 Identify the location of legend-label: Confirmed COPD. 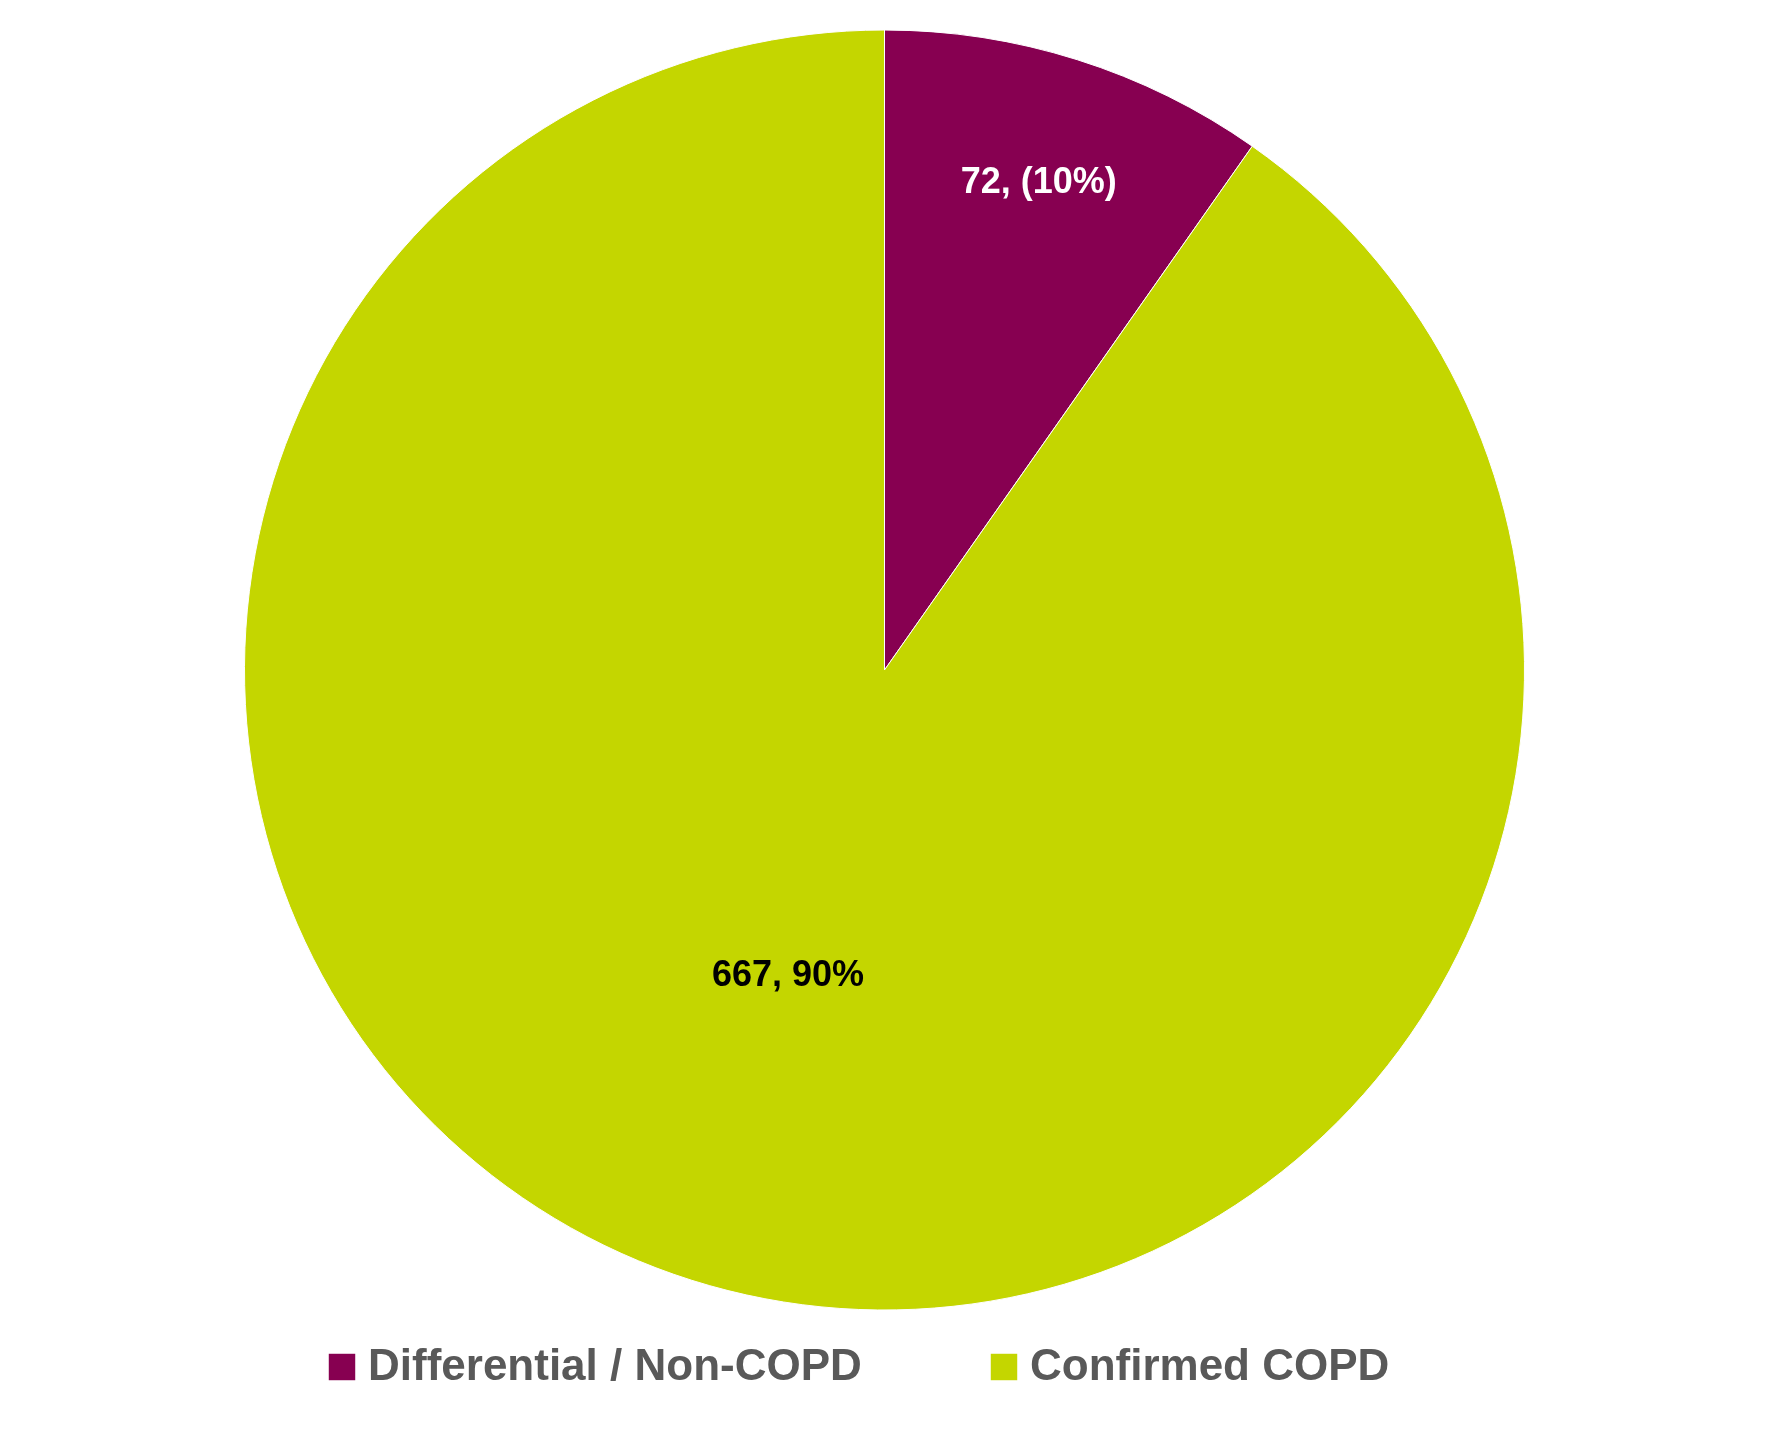
(1210, 1364).